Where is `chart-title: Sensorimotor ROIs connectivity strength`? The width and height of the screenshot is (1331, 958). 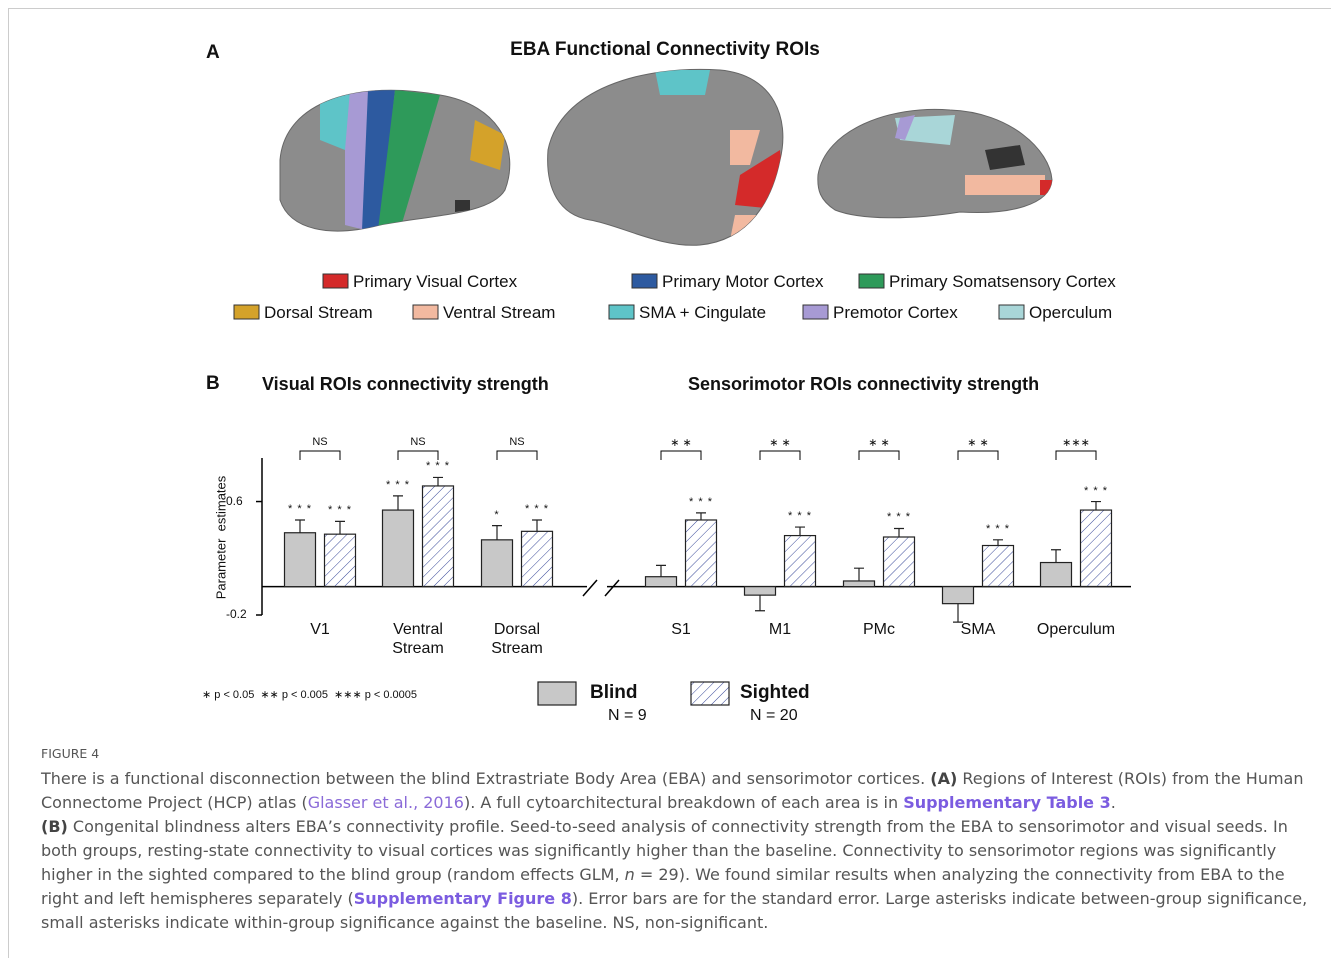
chart-title: Sensorimotor ROIs connectivity strength is located at coordinates (864, 384).